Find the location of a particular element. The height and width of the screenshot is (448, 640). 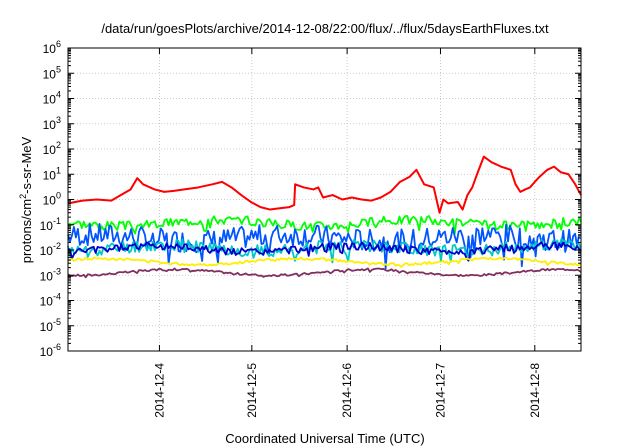

x-tick-label: 2014-12-8 is located at coordinates (535, 390).